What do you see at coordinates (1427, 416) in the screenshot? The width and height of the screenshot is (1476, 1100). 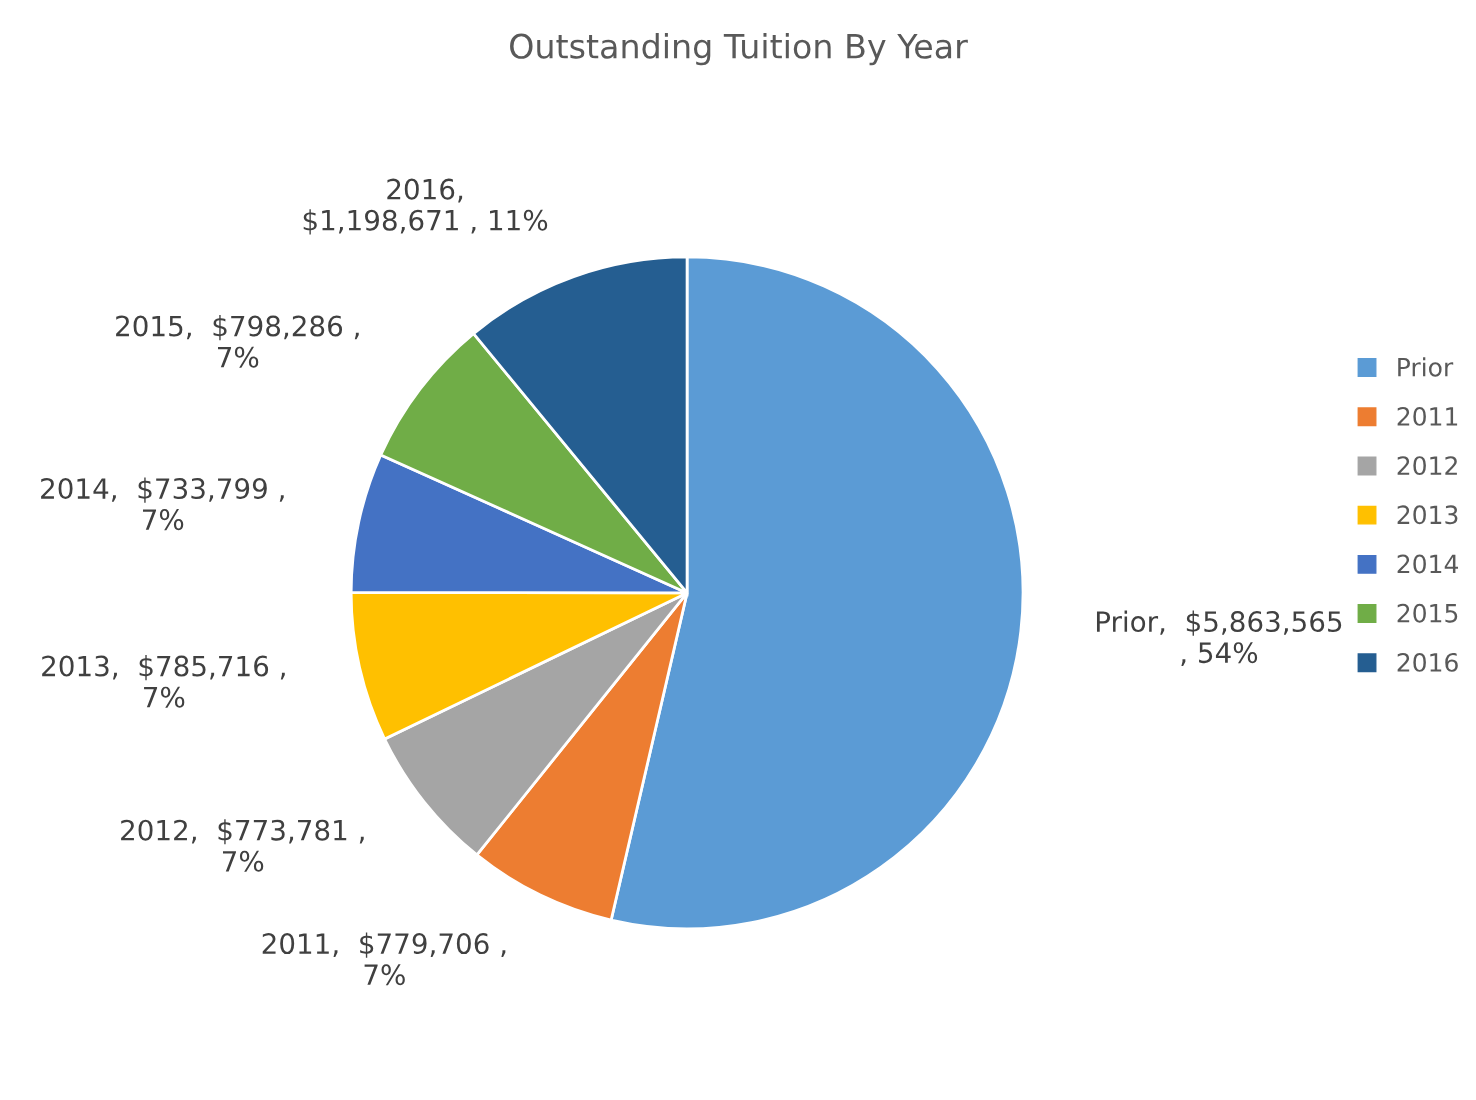 I see `legend-label: 2011` at bounding box center [1427, 416].